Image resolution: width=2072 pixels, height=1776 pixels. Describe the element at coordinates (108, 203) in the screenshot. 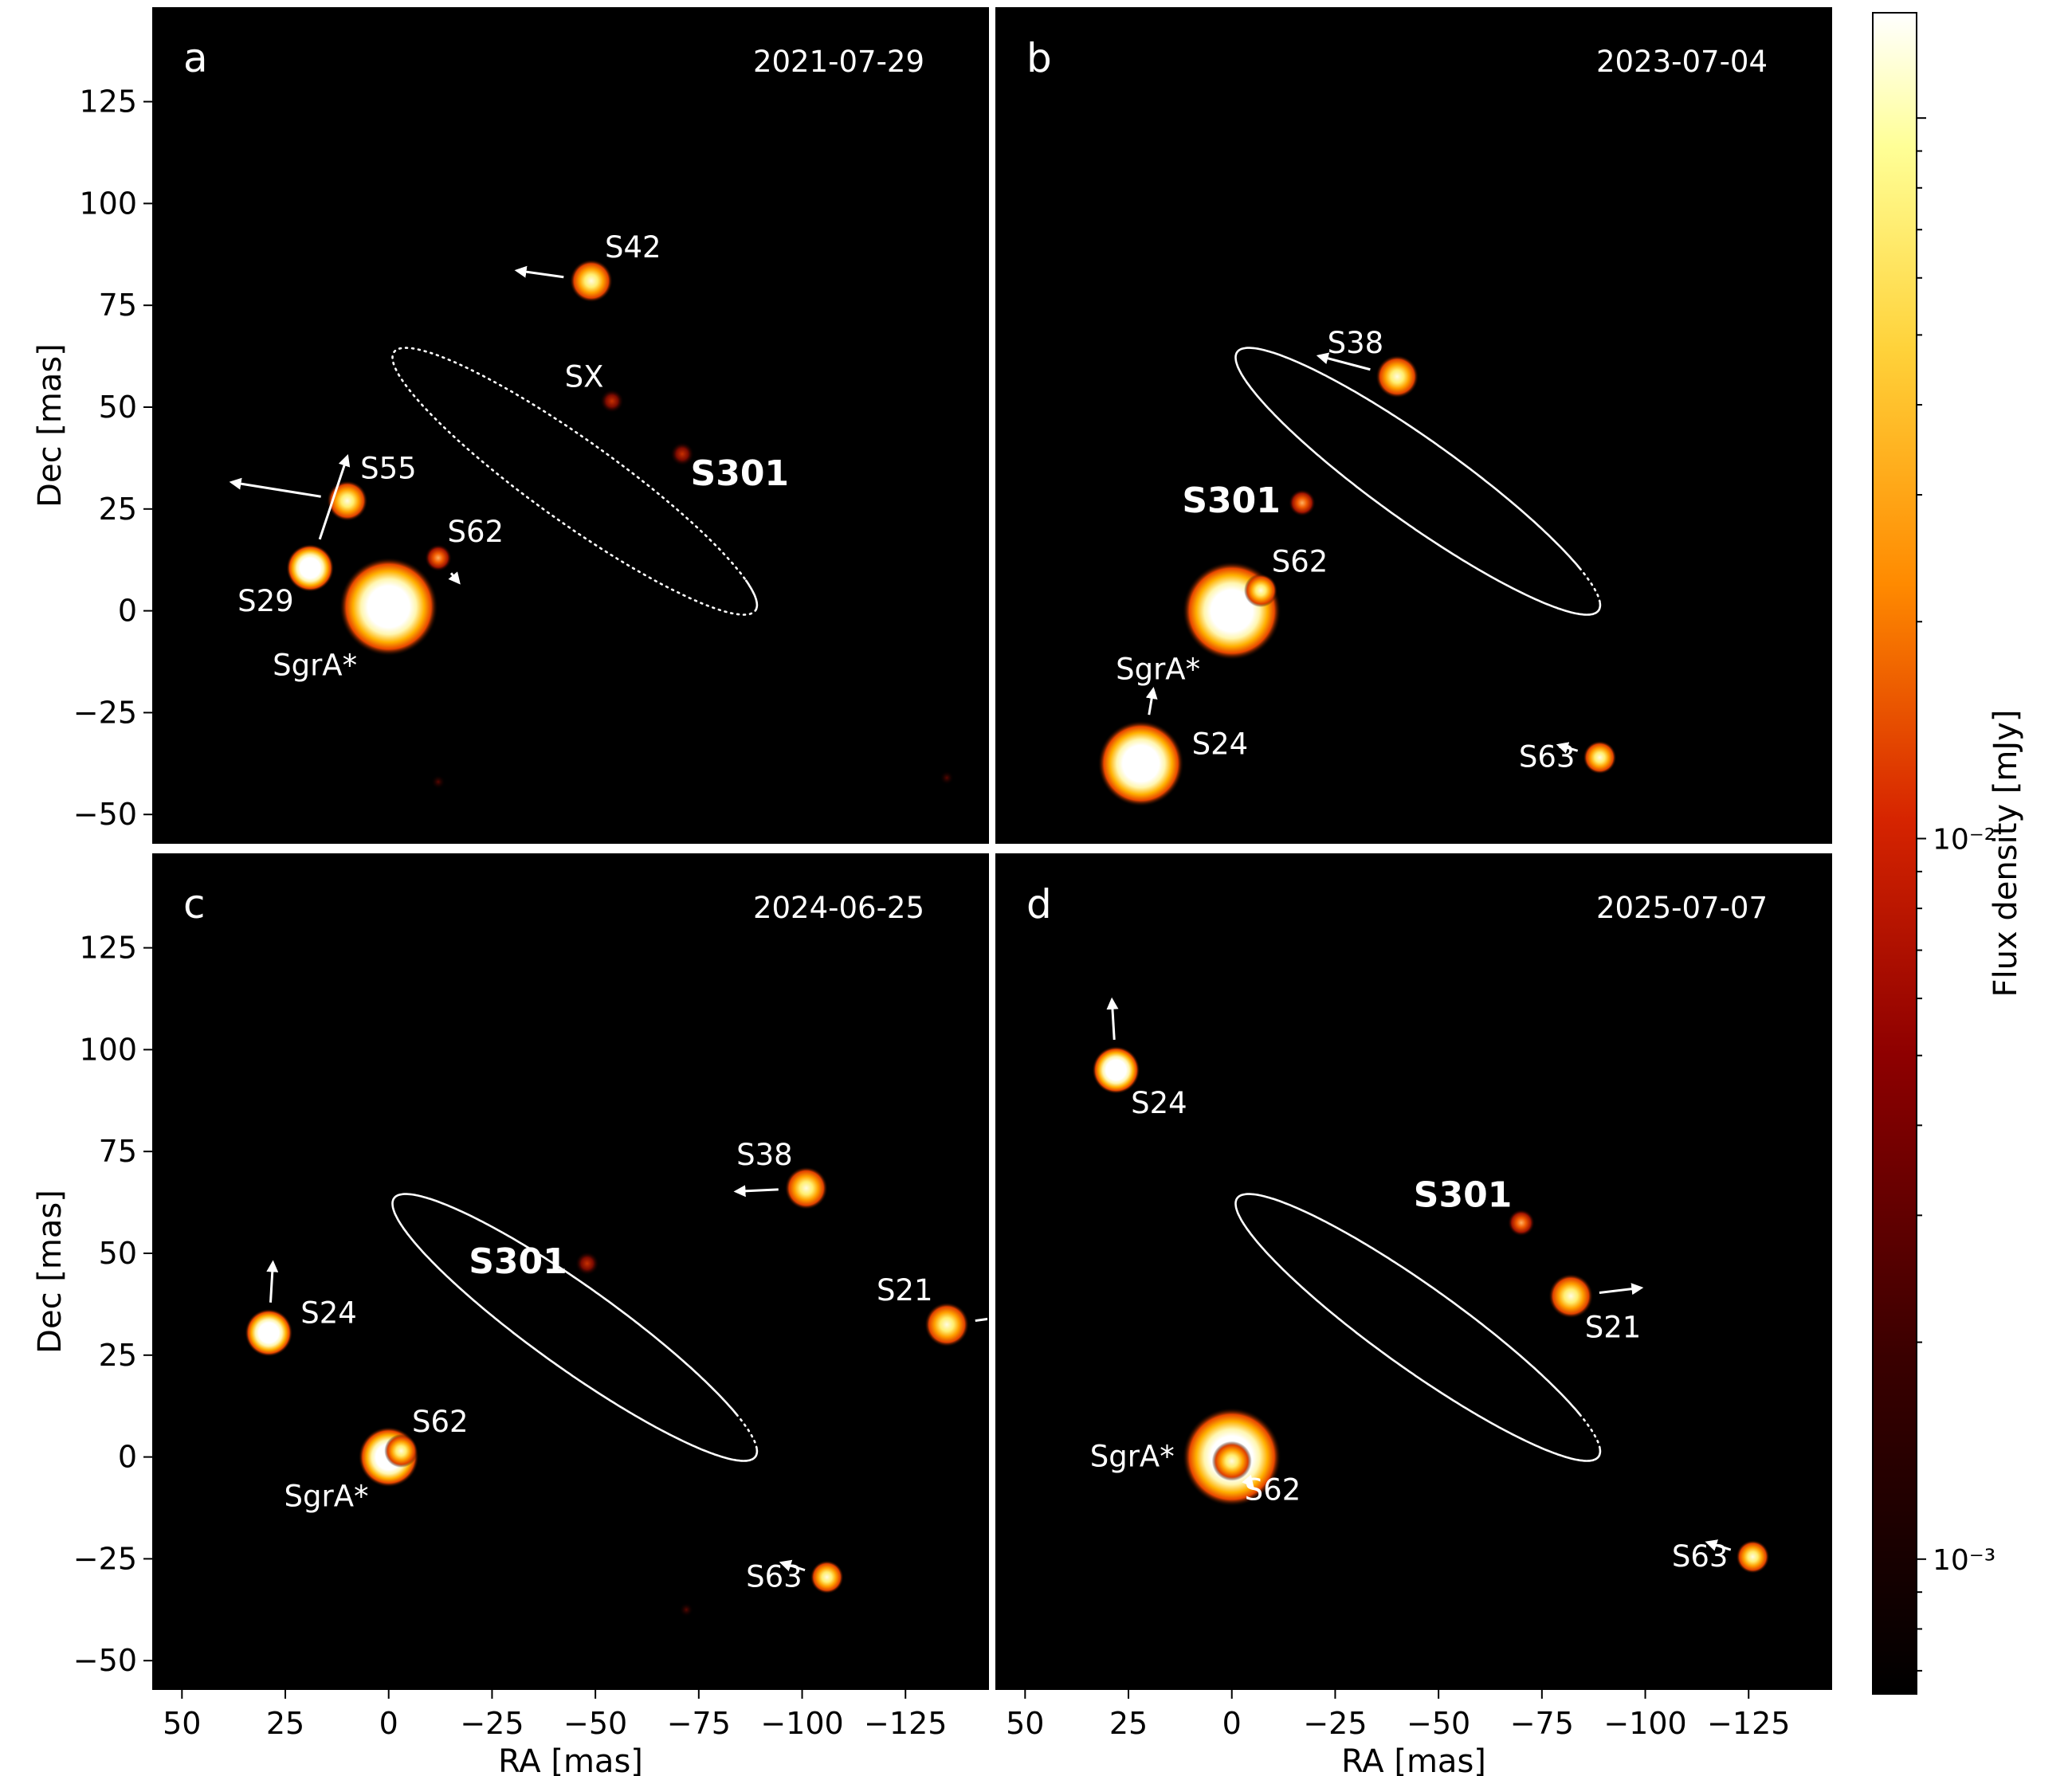

I see `y-tick-label: 100` at that location.